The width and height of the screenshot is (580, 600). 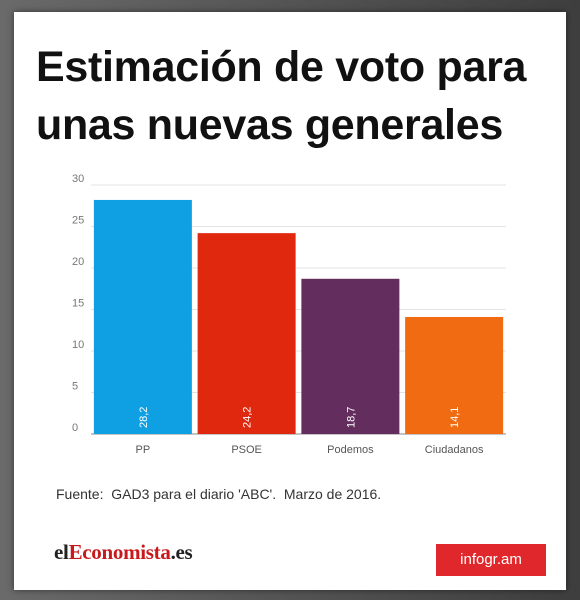 What do you see at coordinates (246, 450) in the screenshot?
I see `x-tick-label: PSOE` at bounding box center [246, 450].